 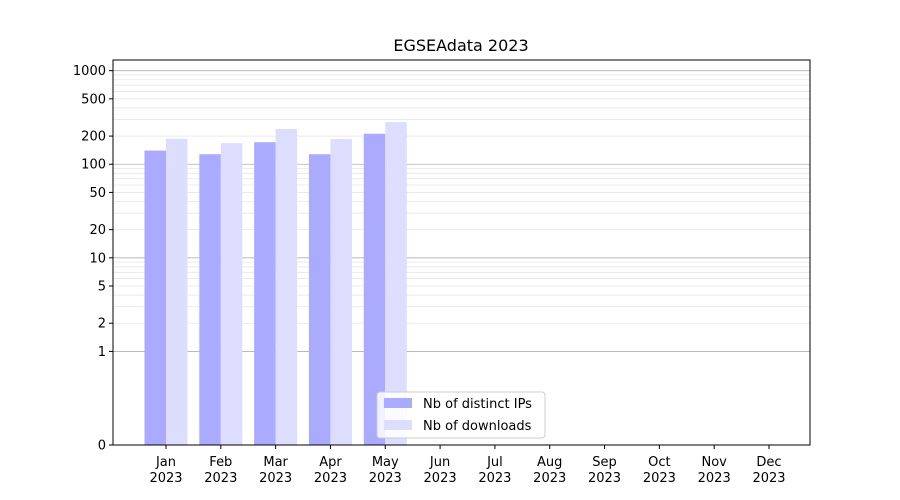 I want to click on x-tick-label: Mar, so click(x=275, y=462).